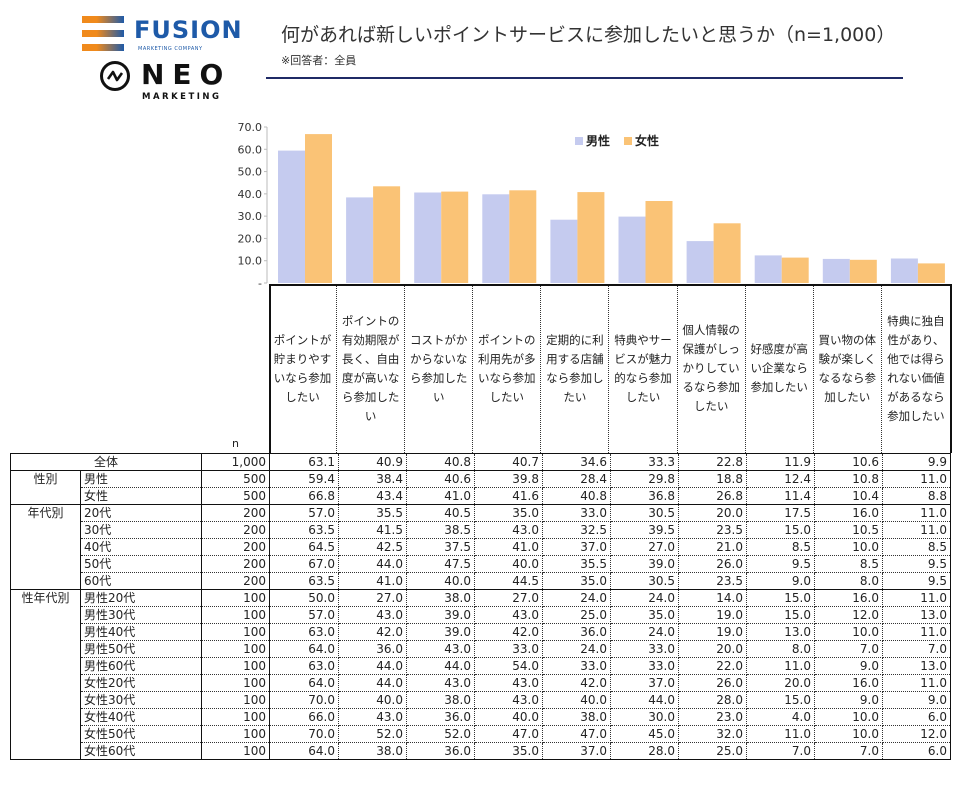 The width and height of the screenshot is (970, 786). What do you see at coordinates (372, 496) in the screenshot?
I see `cell-value: 43.4` at bounding box center [372, 496].